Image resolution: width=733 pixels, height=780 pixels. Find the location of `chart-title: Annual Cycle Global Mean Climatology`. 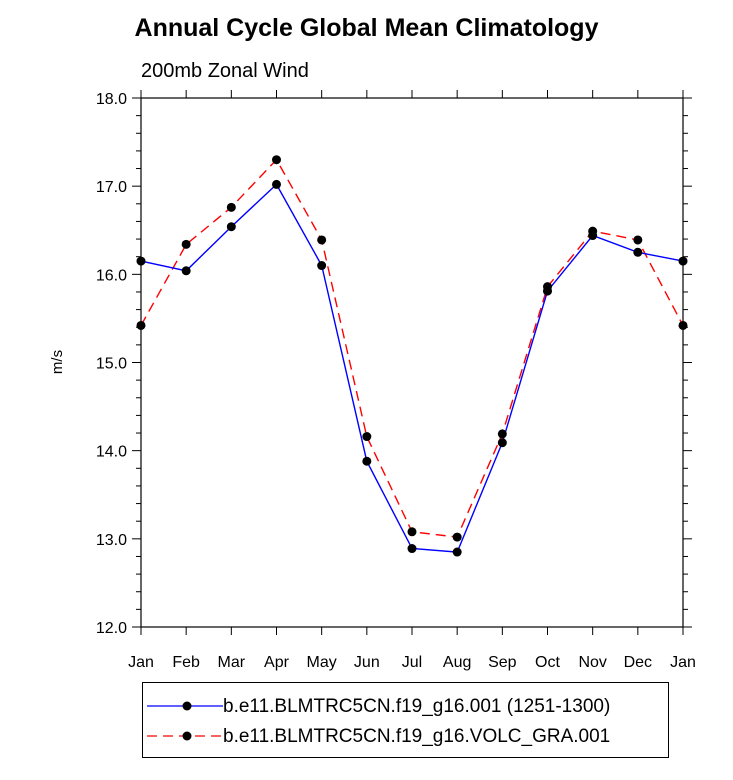

chart-title: Annual Cycle Global Mean Climatology is located at coordinates (366, 28).